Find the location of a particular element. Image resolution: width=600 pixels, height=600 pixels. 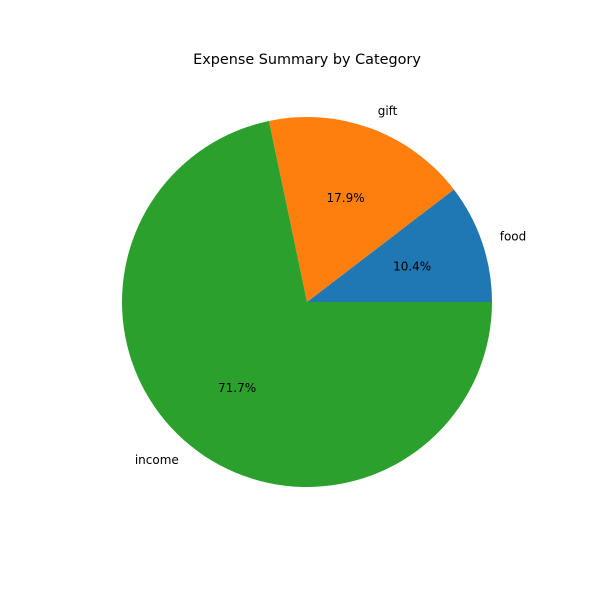

pie-slice-food is located at coordinates (399, 245).